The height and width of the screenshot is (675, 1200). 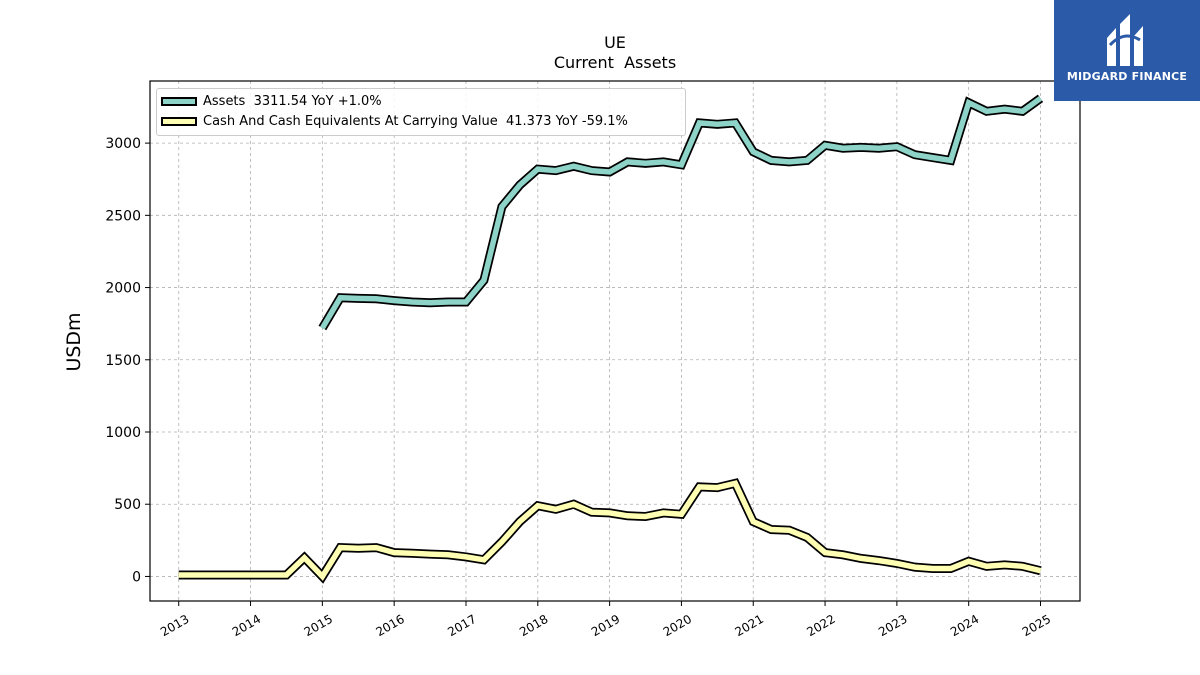 I want to click on x-tick-label: 2014, so click(x=246, y=625).